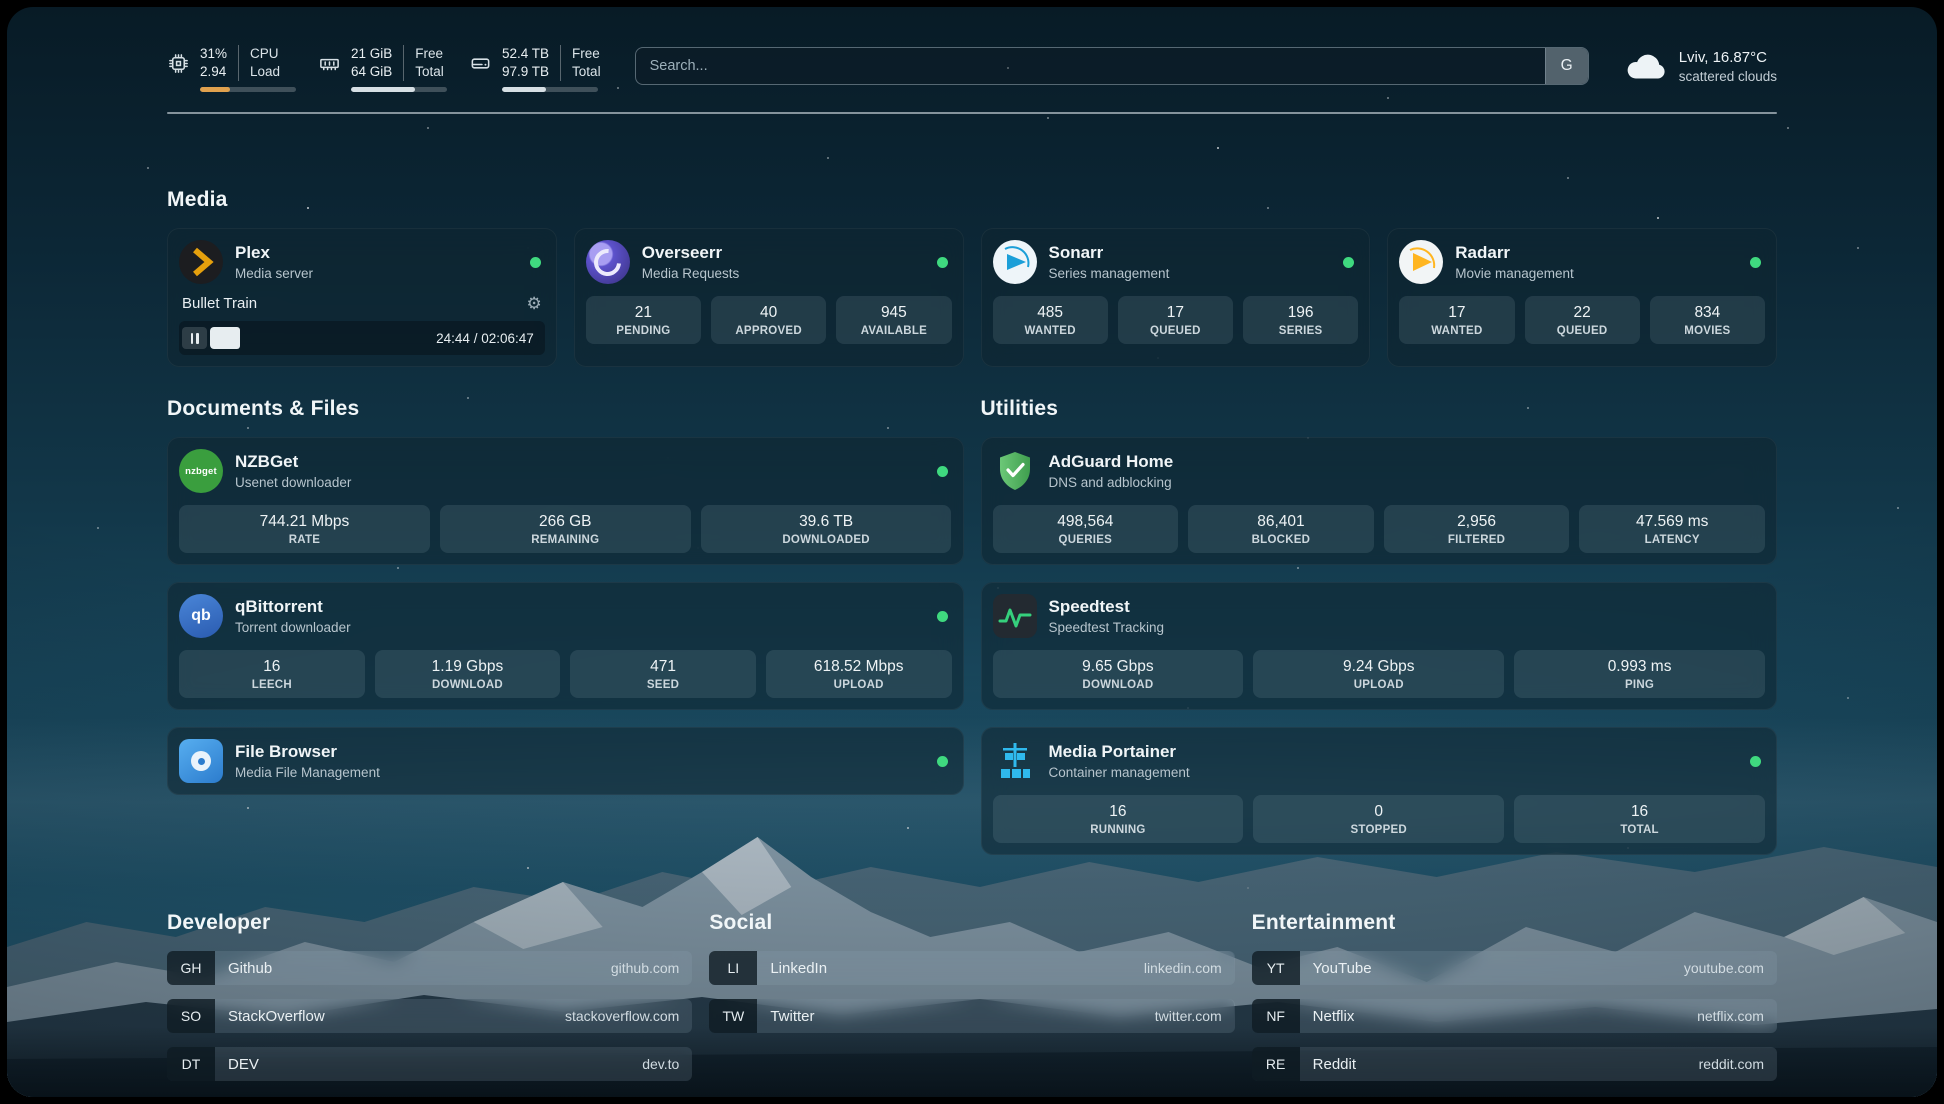 This screenshot has height=1104, width=1944. I want to click on card-subtitle: Media File Management, so click(307, 773).